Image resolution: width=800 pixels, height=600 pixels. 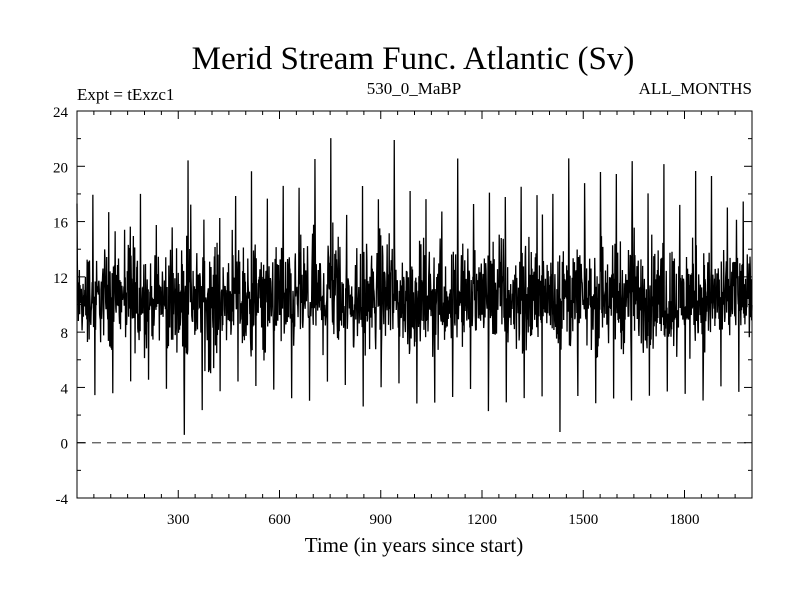 I want to click on x-tick-label: 600, so click(x=279, y=520).